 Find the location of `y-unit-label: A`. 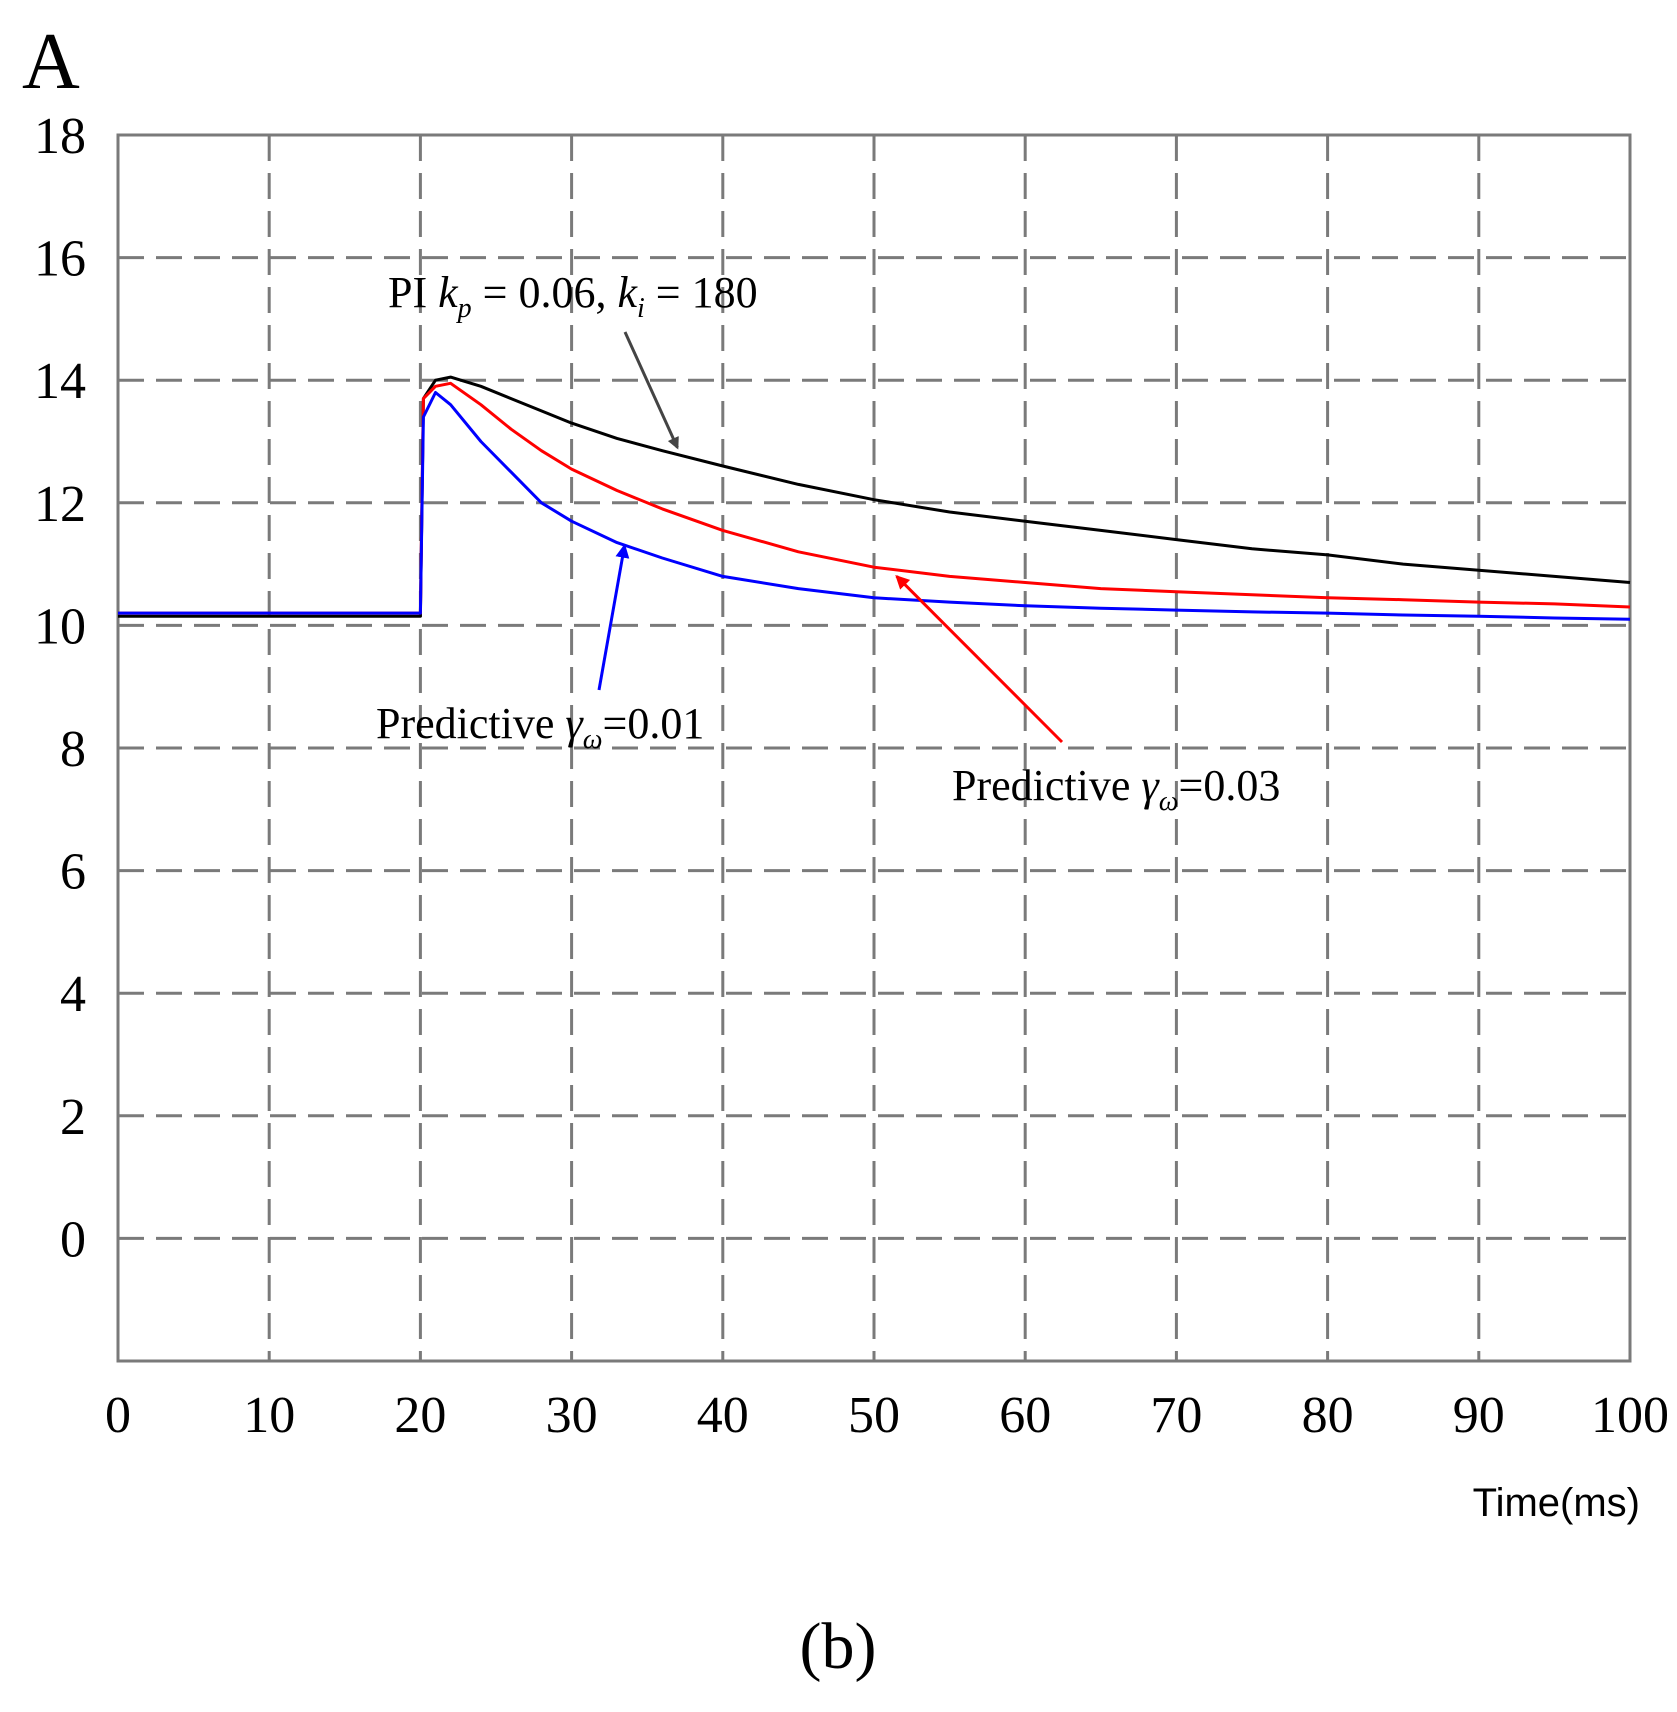

y-unit-label: A is located at coordinates (51, 62).